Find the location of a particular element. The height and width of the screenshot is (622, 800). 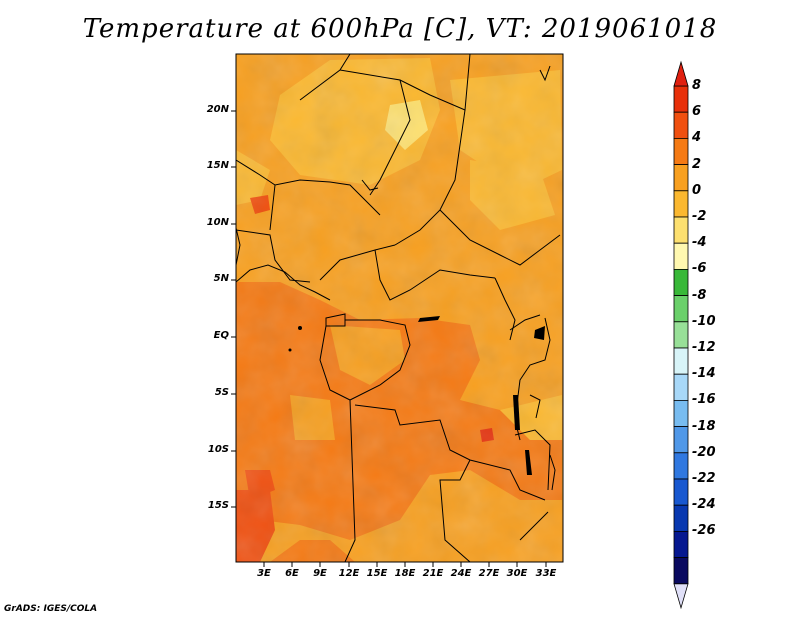

lat-label: 5S is located at coordinates (221, 392).